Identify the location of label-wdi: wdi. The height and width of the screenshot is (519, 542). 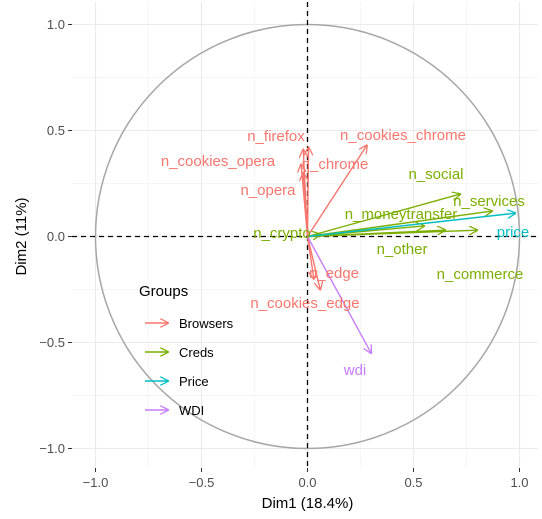
(355, 370).